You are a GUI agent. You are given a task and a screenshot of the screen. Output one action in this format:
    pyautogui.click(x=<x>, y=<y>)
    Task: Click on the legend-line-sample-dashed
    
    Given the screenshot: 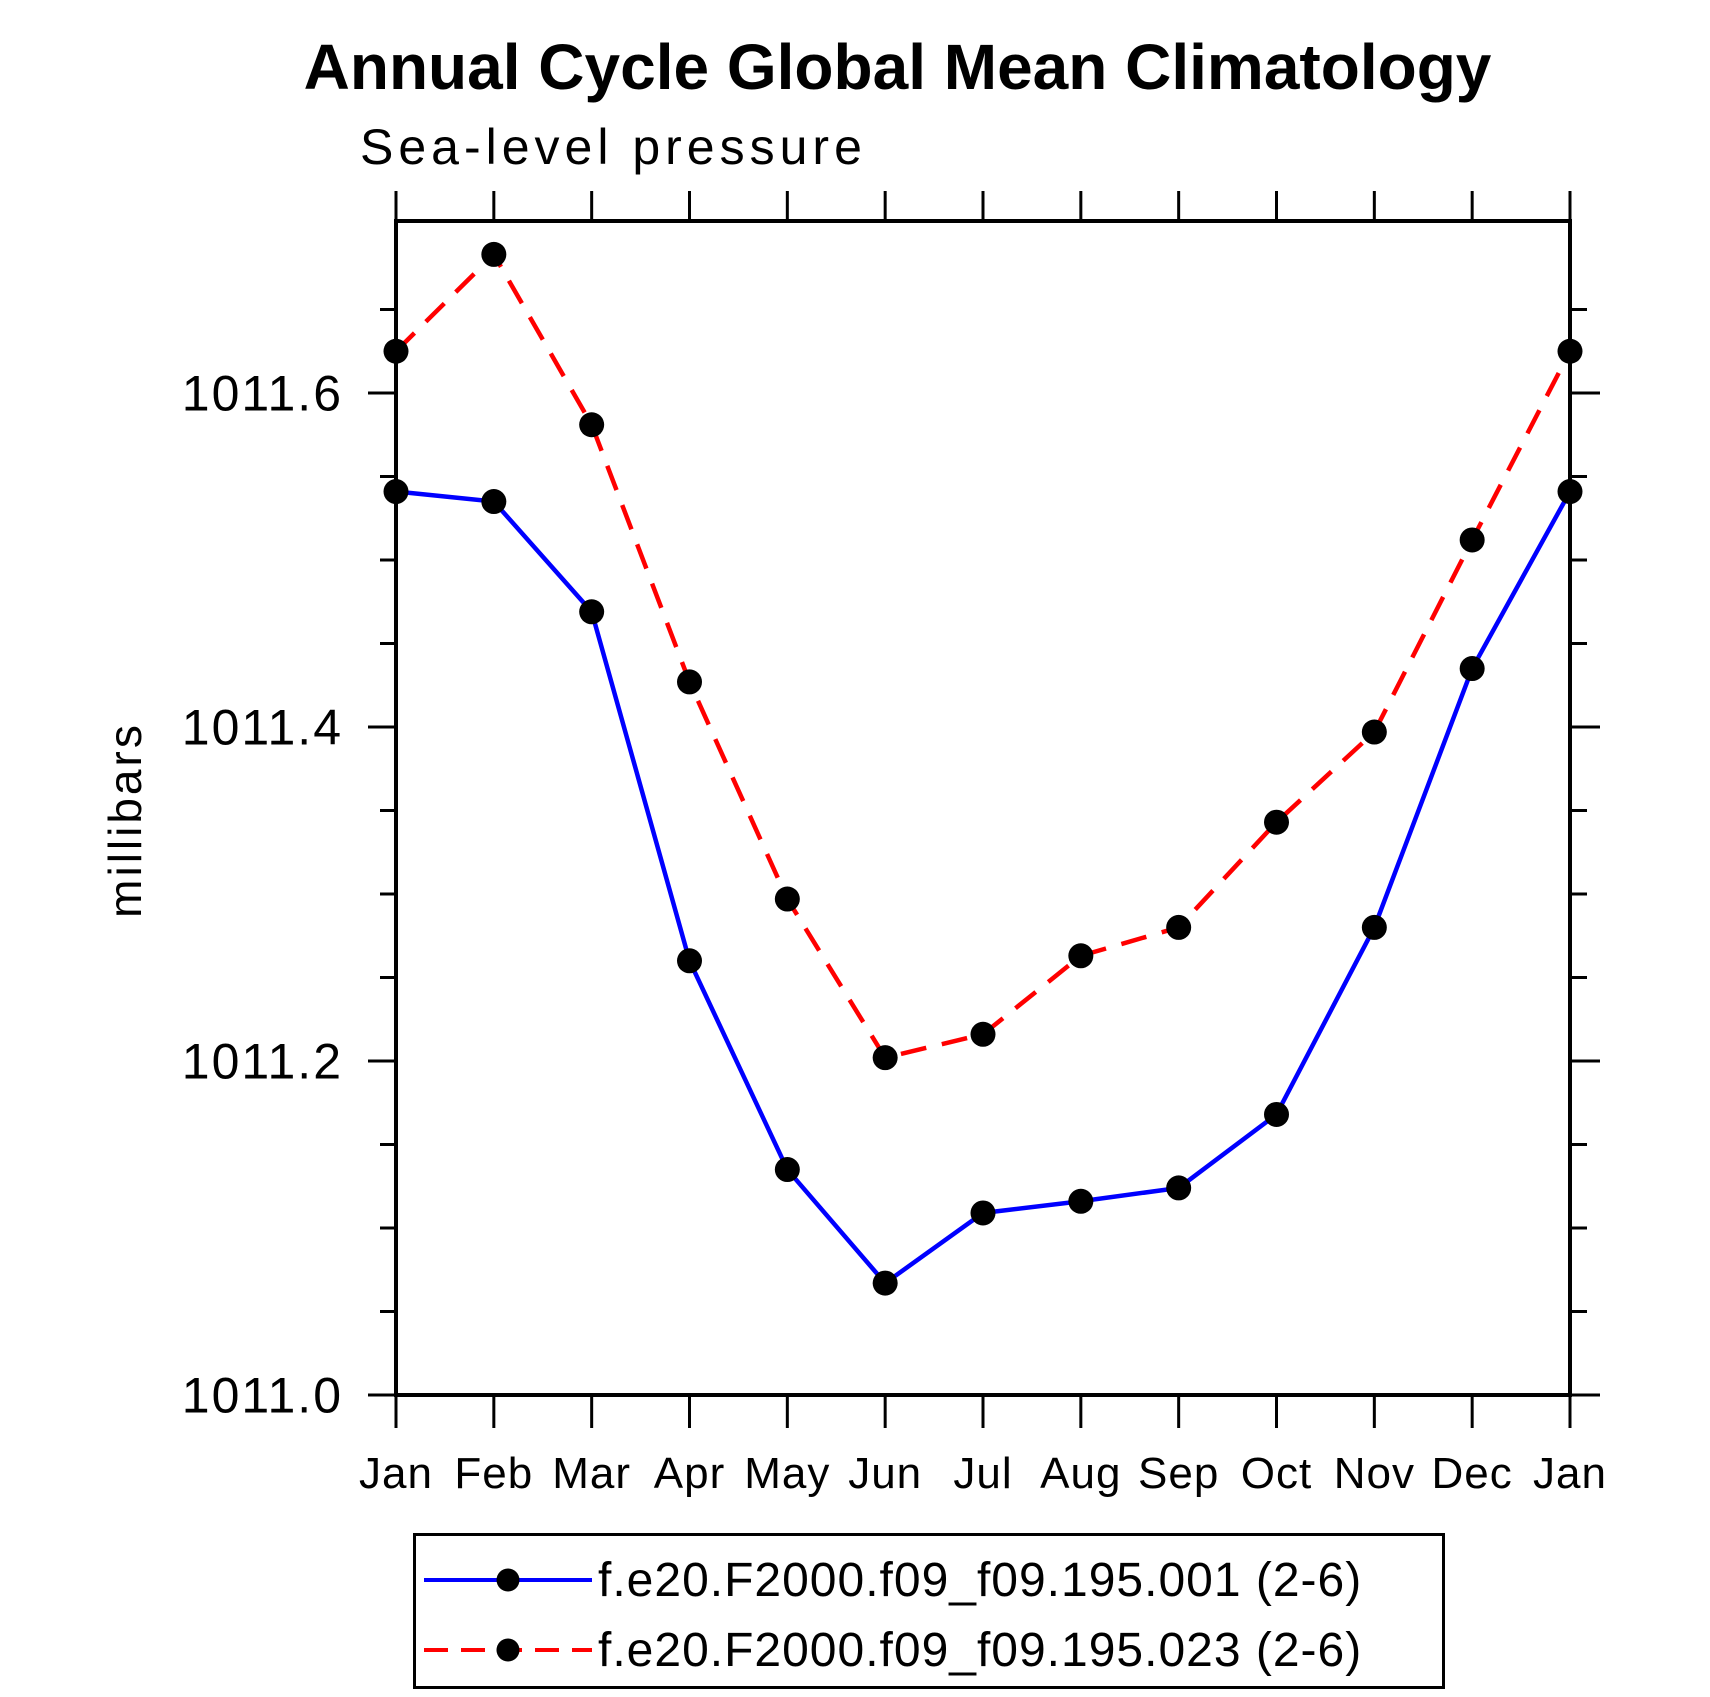 What is the action you would take?
    pyautogui.click(x=508, y=1650)
    